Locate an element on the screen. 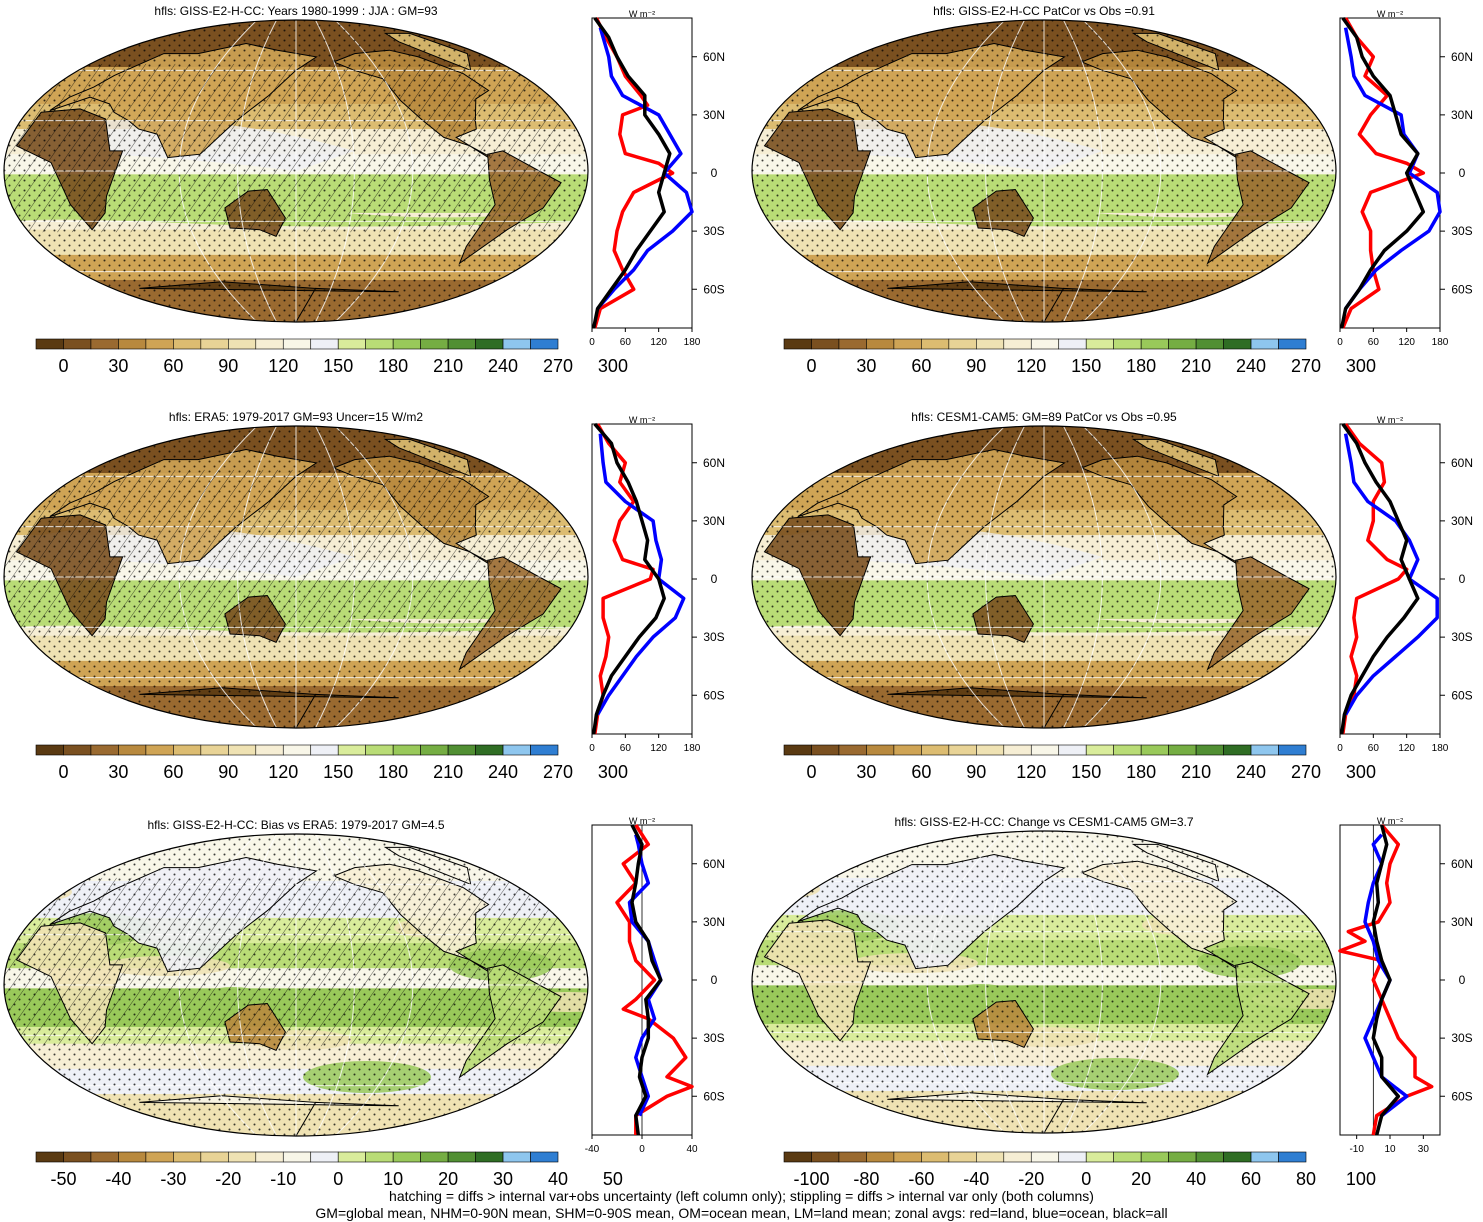 The width and height of the screenshot is (1483, 1222). x-tick-label: -10 is located at coordinates (1356, 1149).